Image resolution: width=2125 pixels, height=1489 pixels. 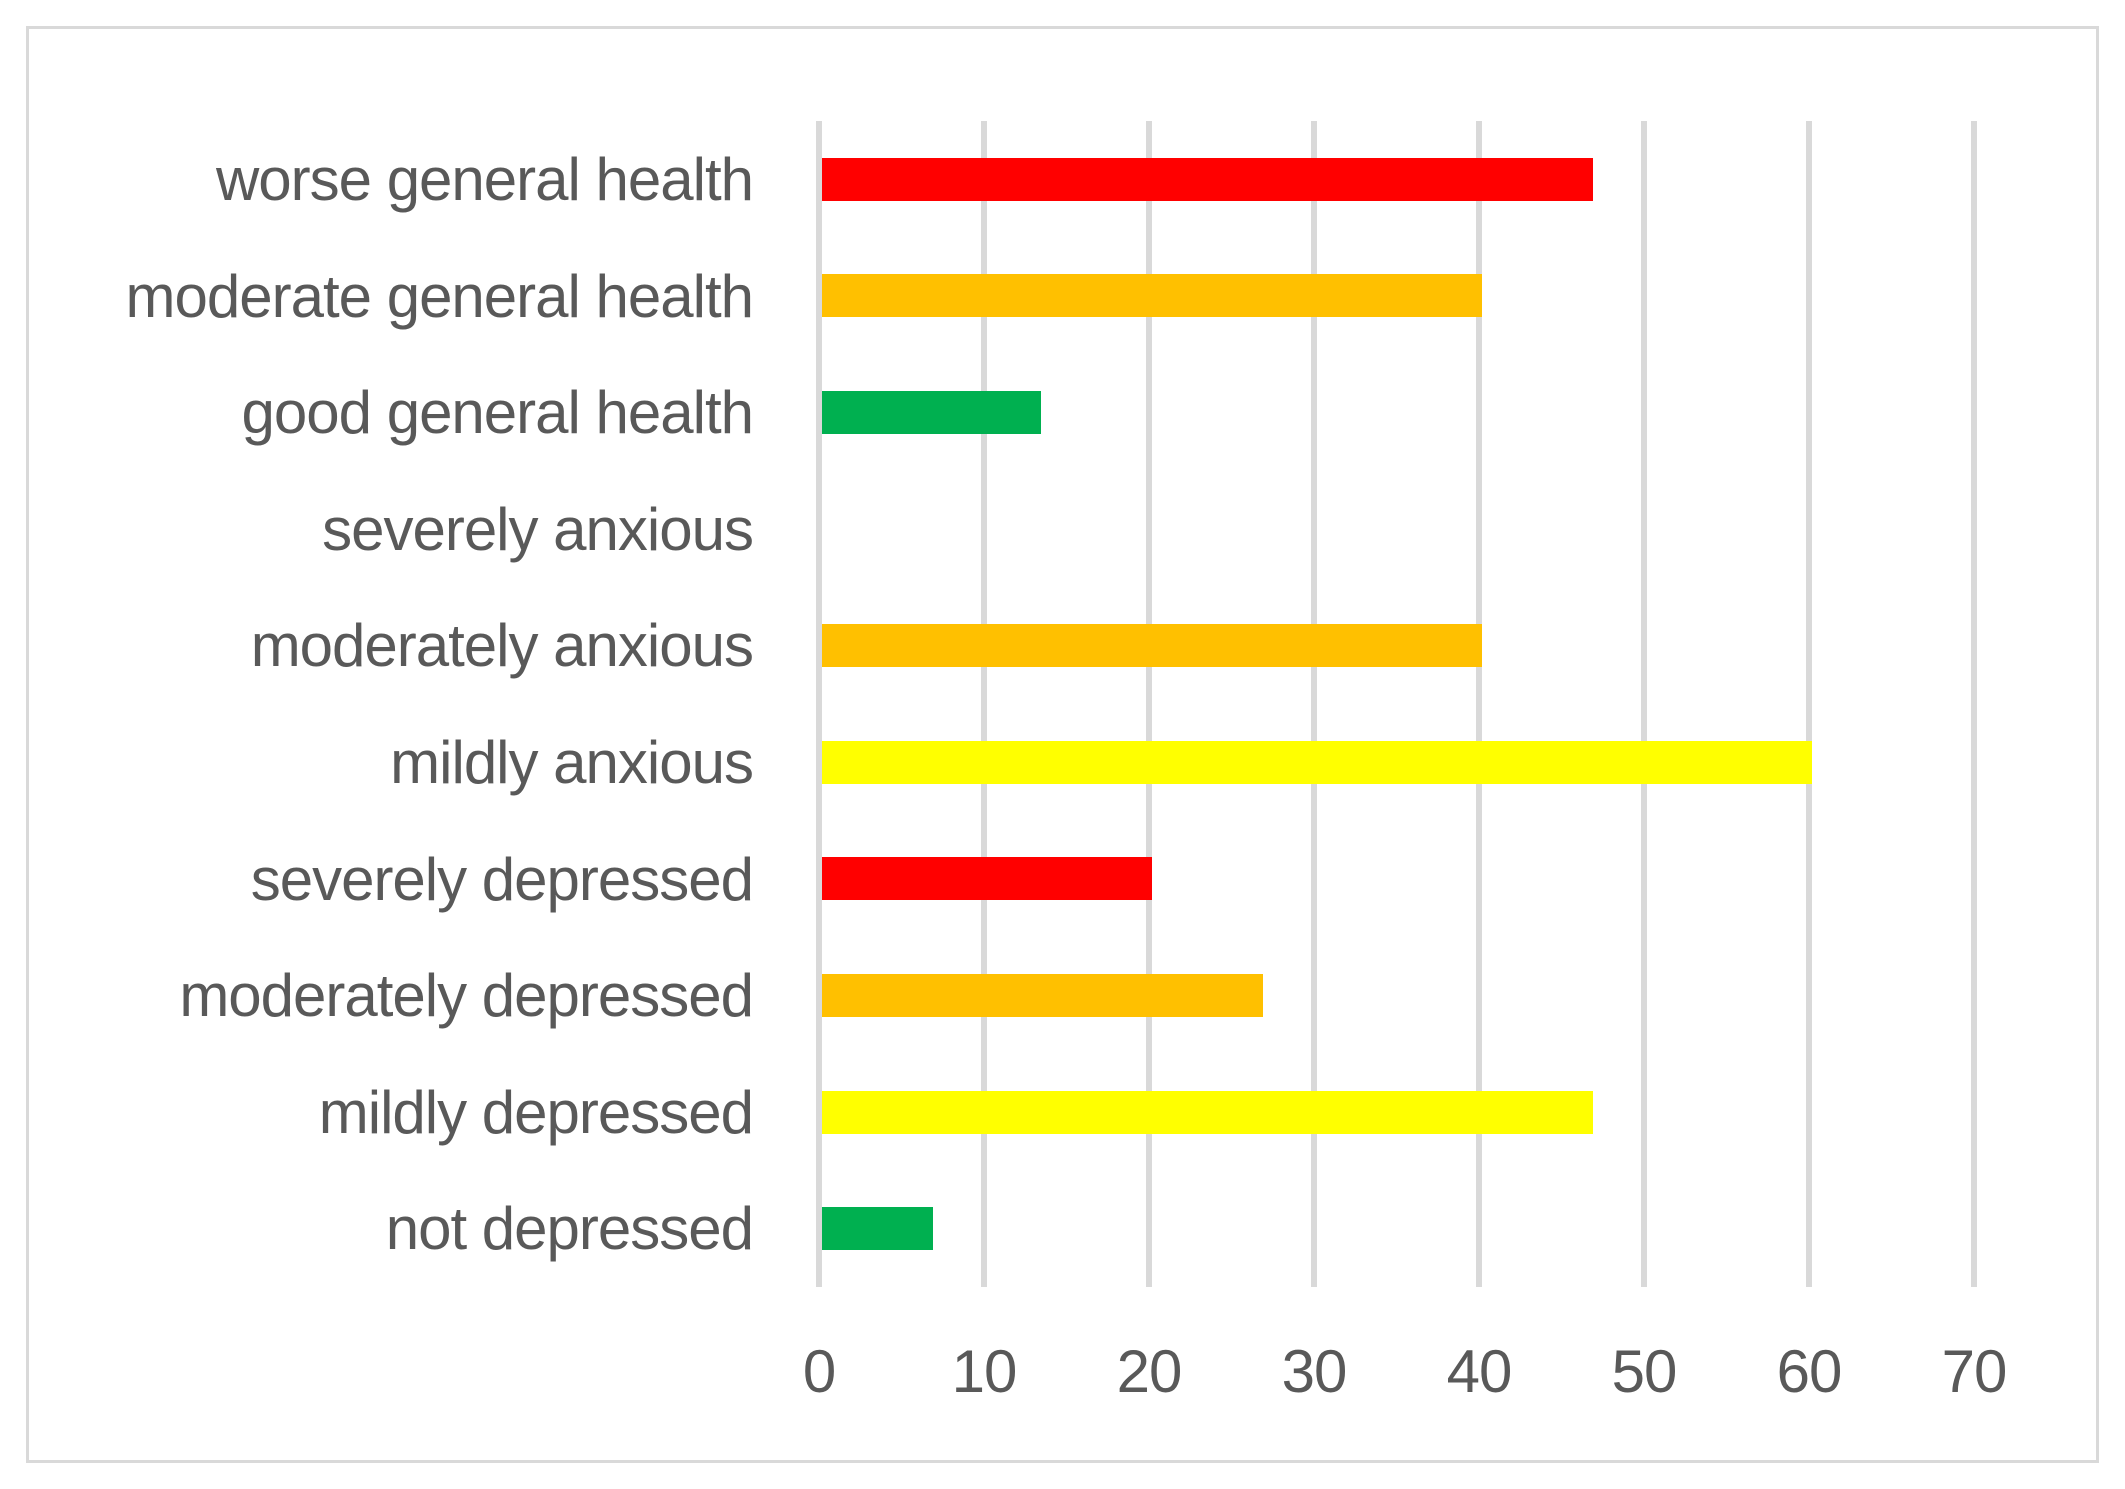 What do you see at coordinates (932, 412) in the screenshot?
I see `bar-good-general-health` at bounding box center [932, 412].